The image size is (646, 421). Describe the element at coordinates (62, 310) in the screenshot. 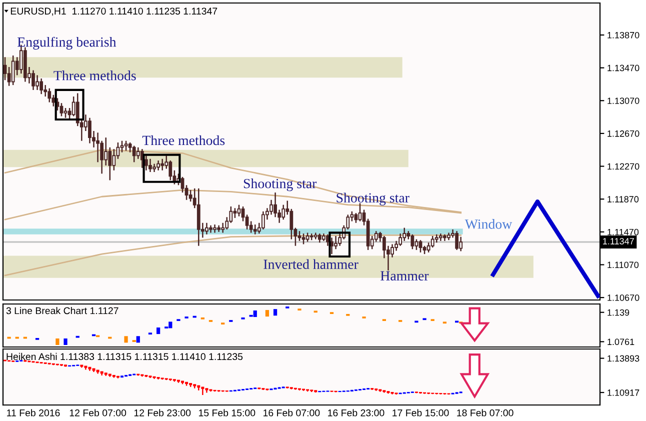

I see `chart-title: 3 Line Break Chart 1.1127` at that location.